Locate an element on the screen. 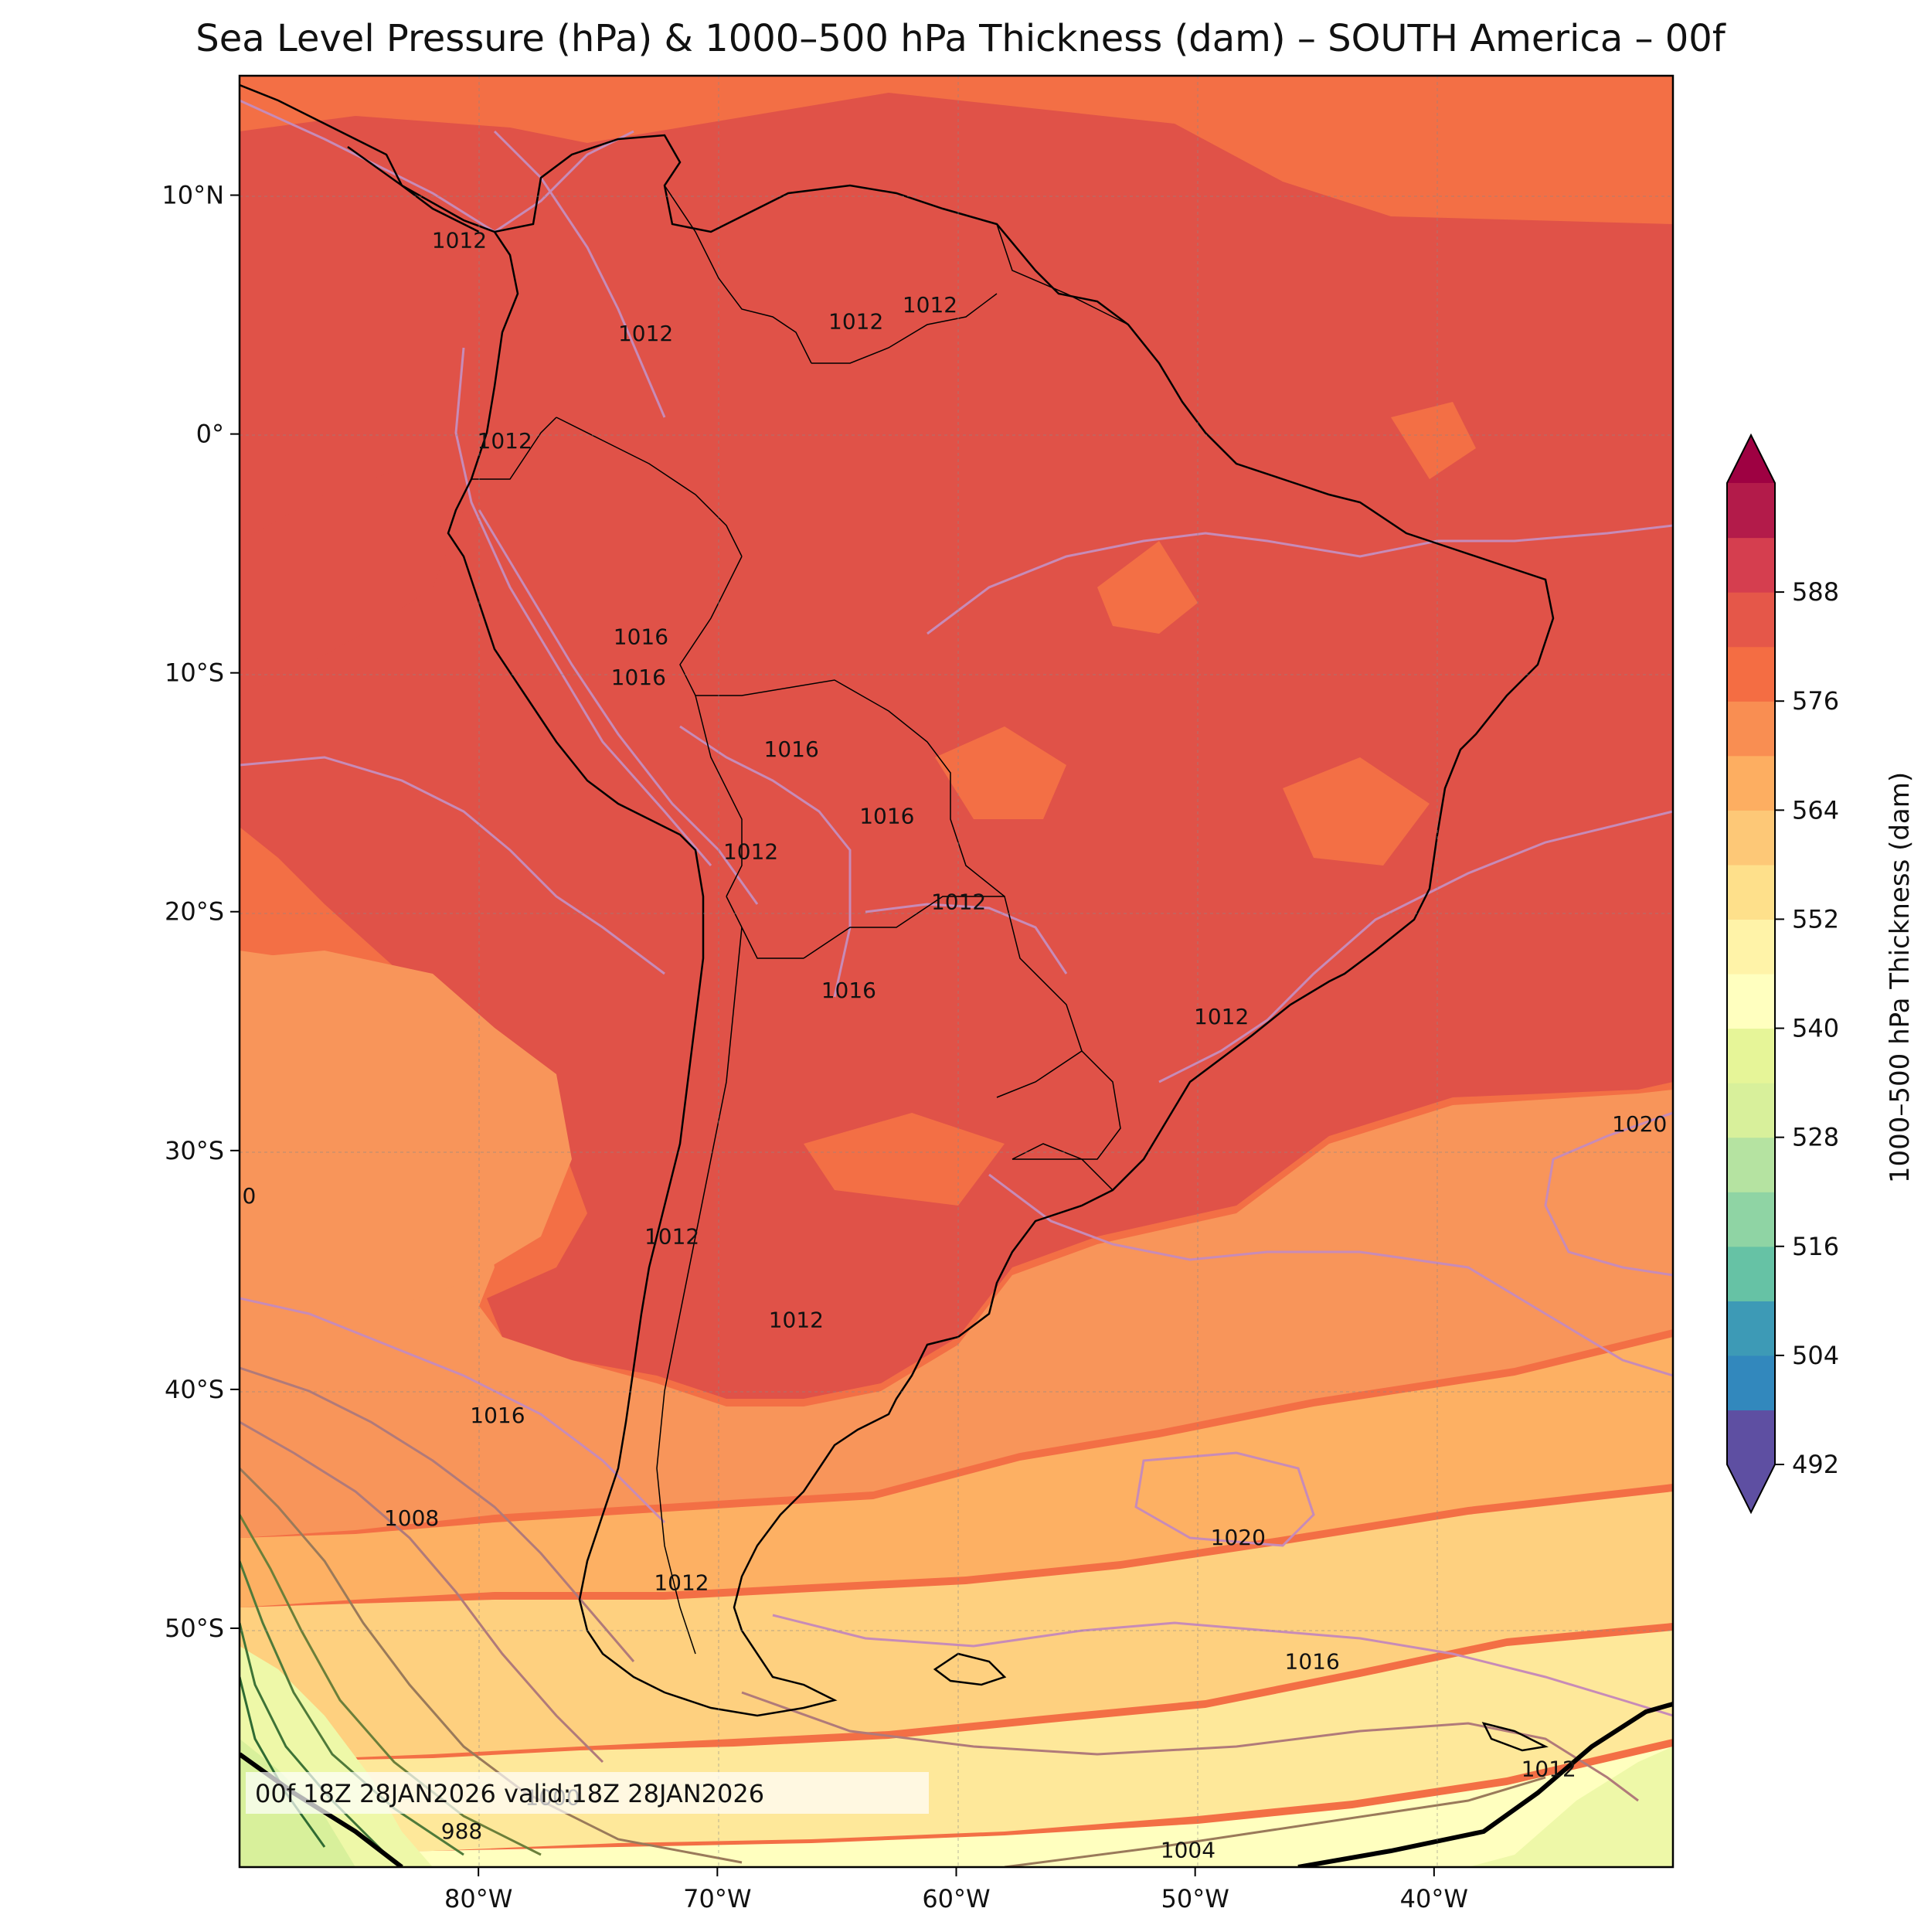 This screenshot has width=1921, height=1932. isobar-1020-atlantic is located at coordinates (1608, 1194).